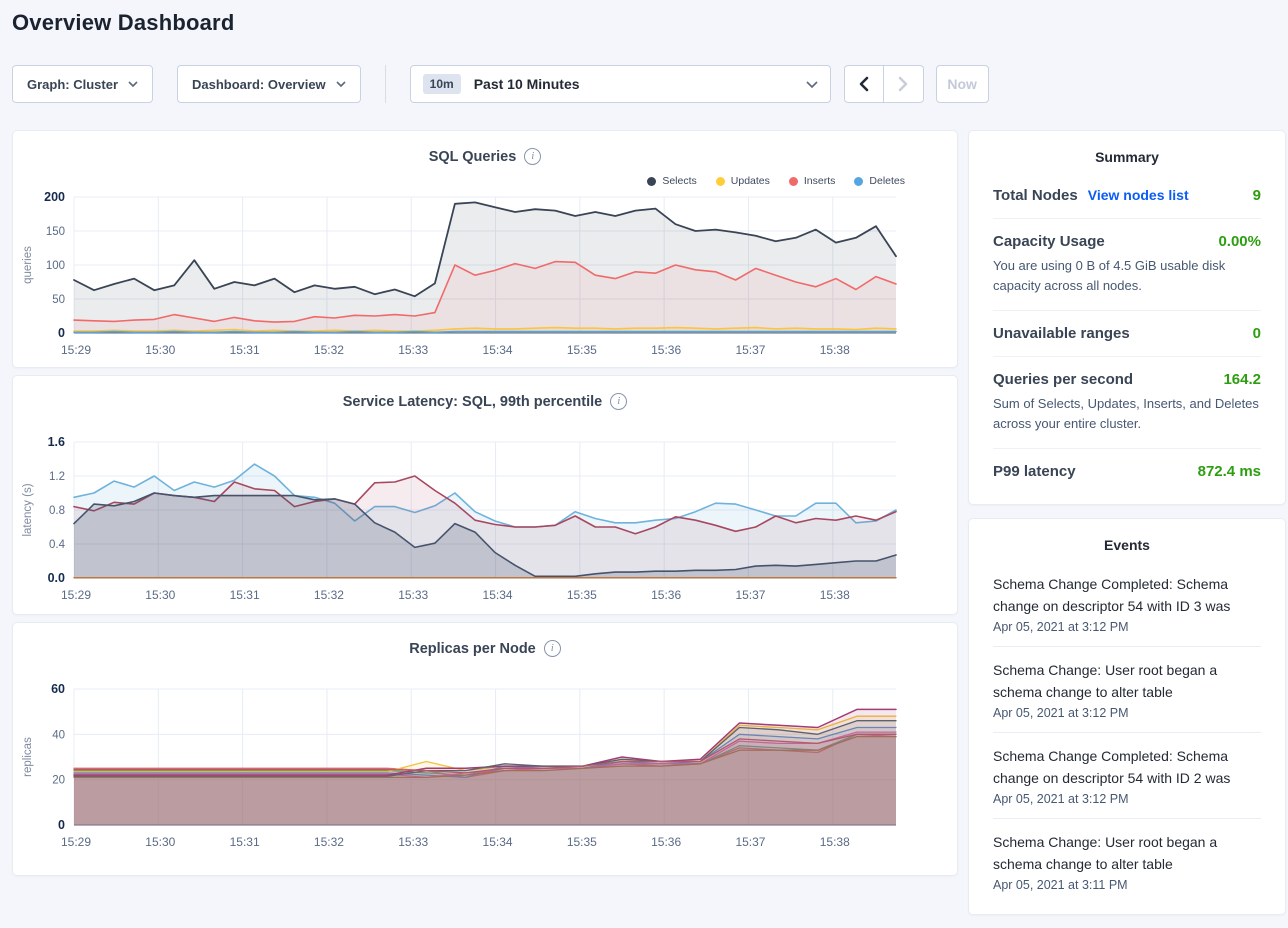 This screenshot has height=928, width=1288. I want to click on chart-title-row: Replicas per Node i, so click(485, 640).